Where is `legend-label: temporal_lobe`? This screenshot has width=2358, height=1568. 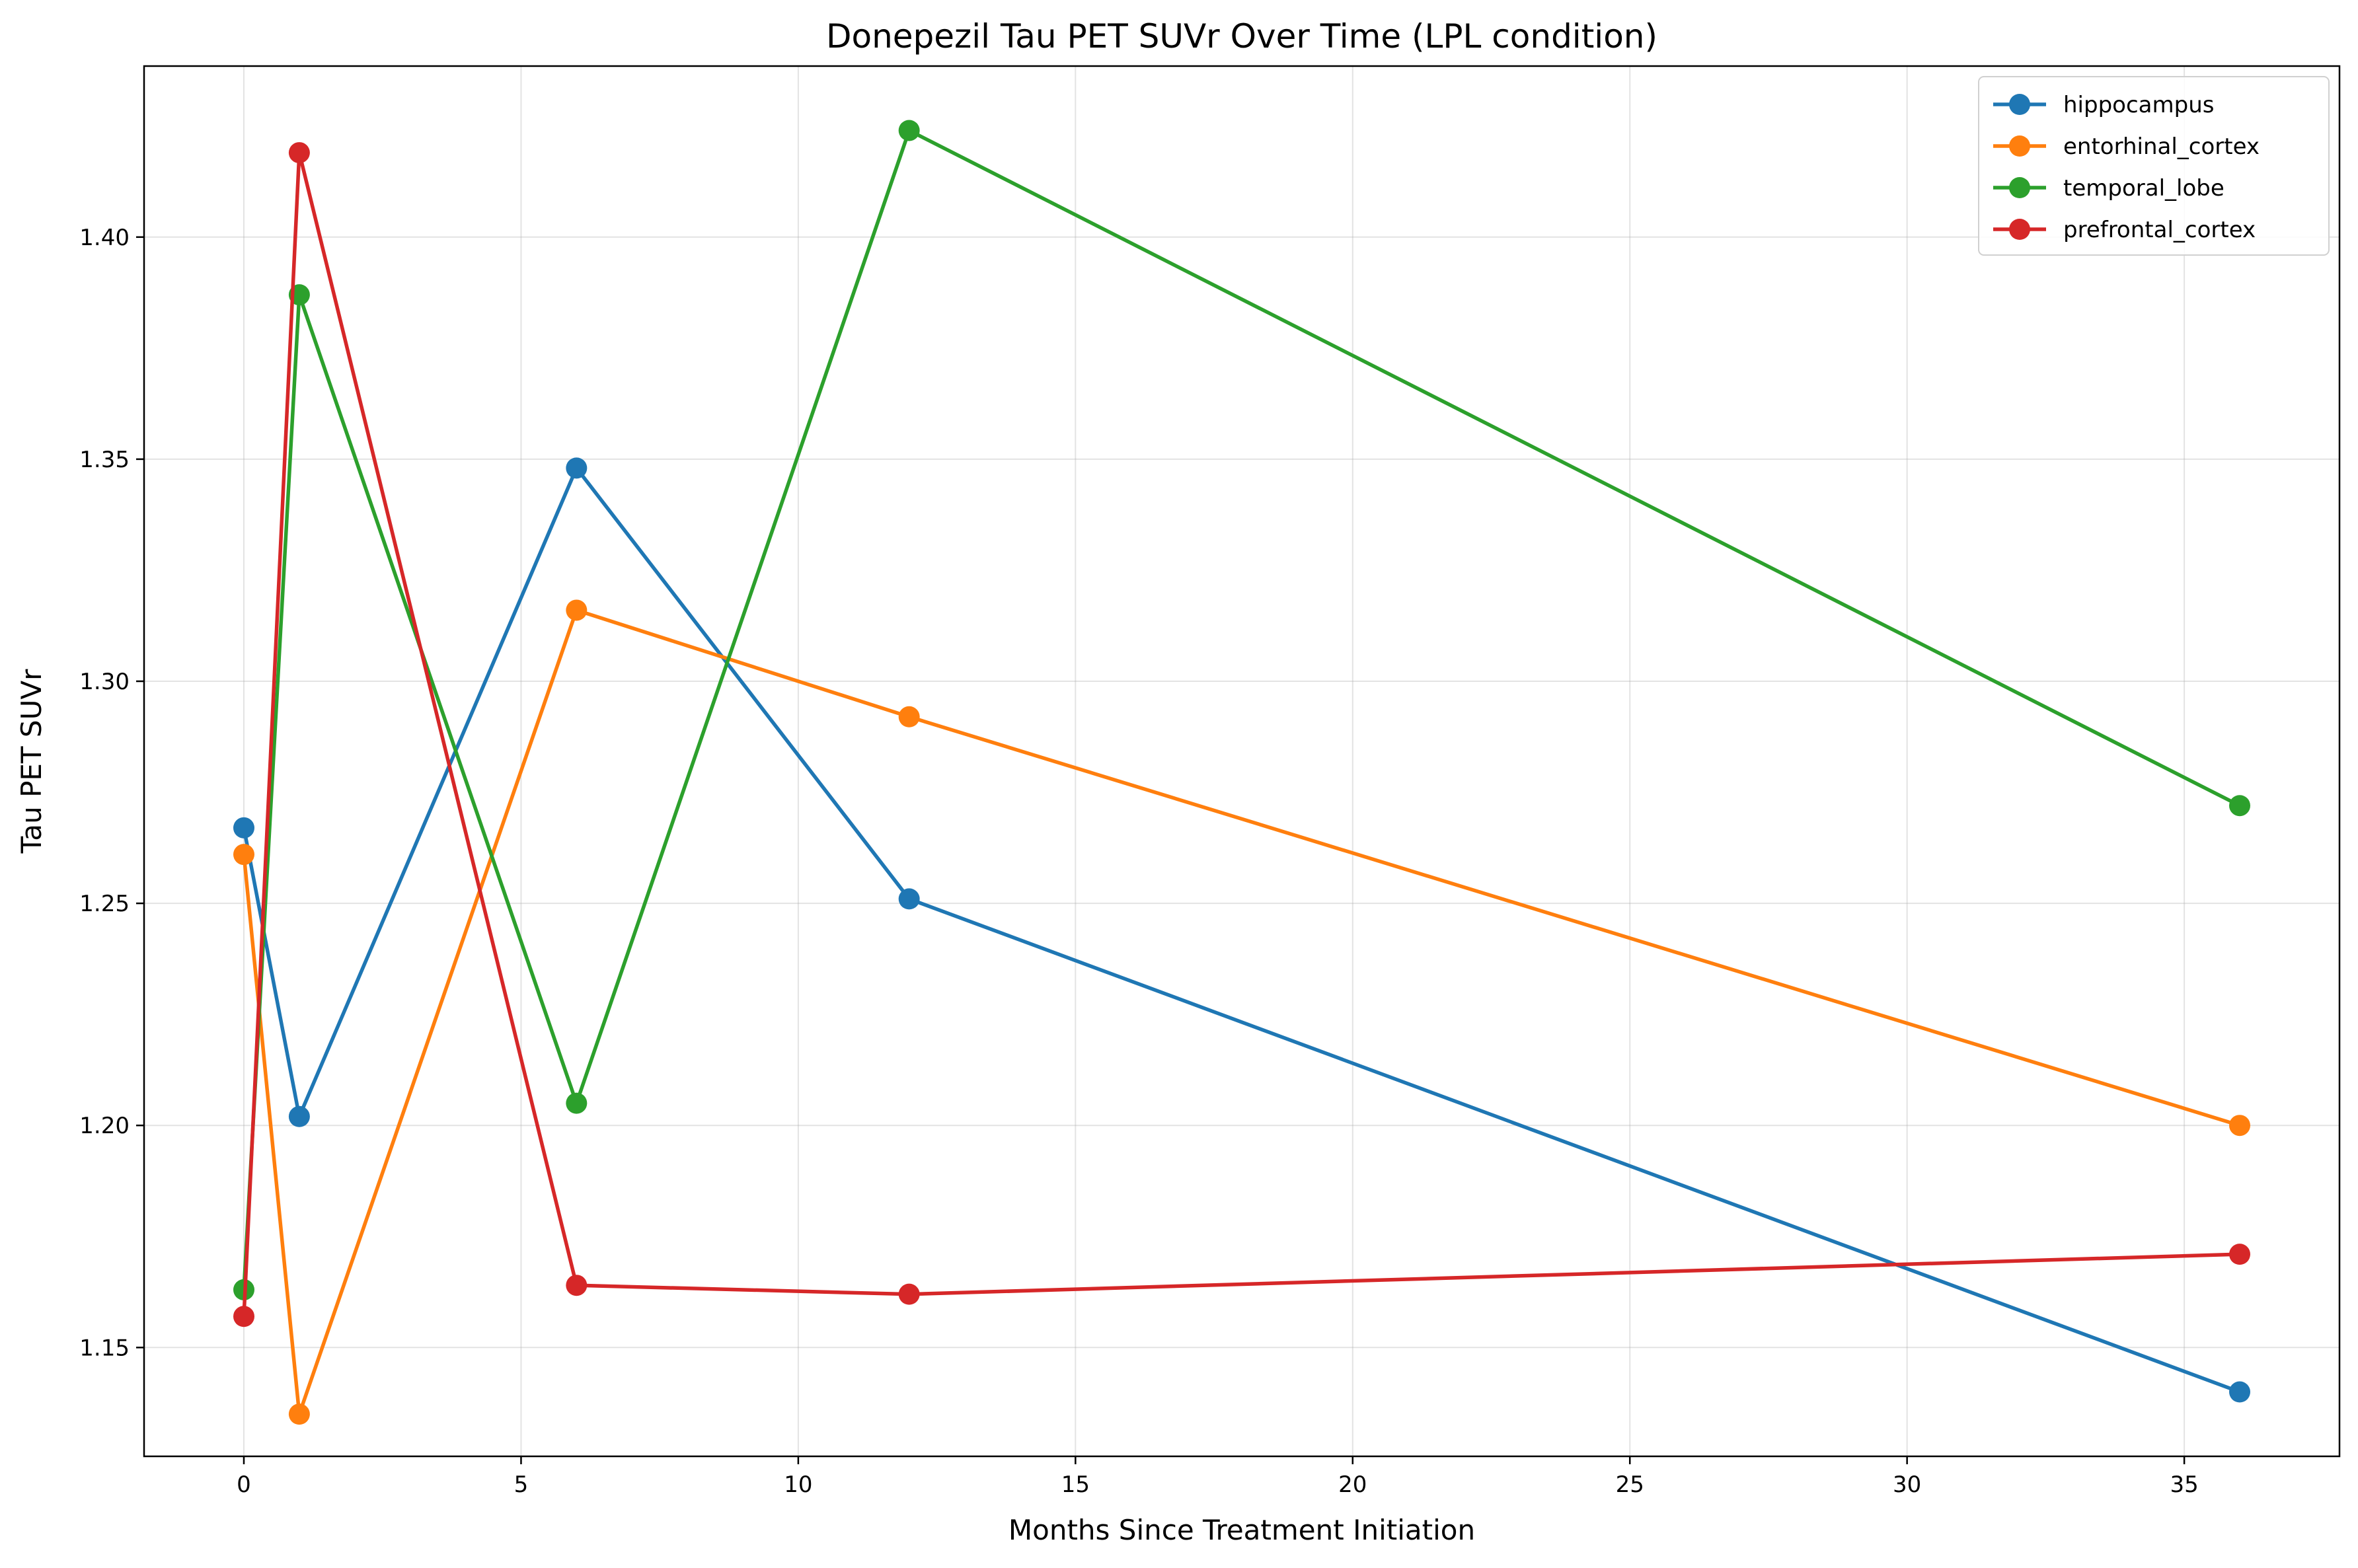 legend-label: temporal_lobe is located at coordinates (2144, 188).